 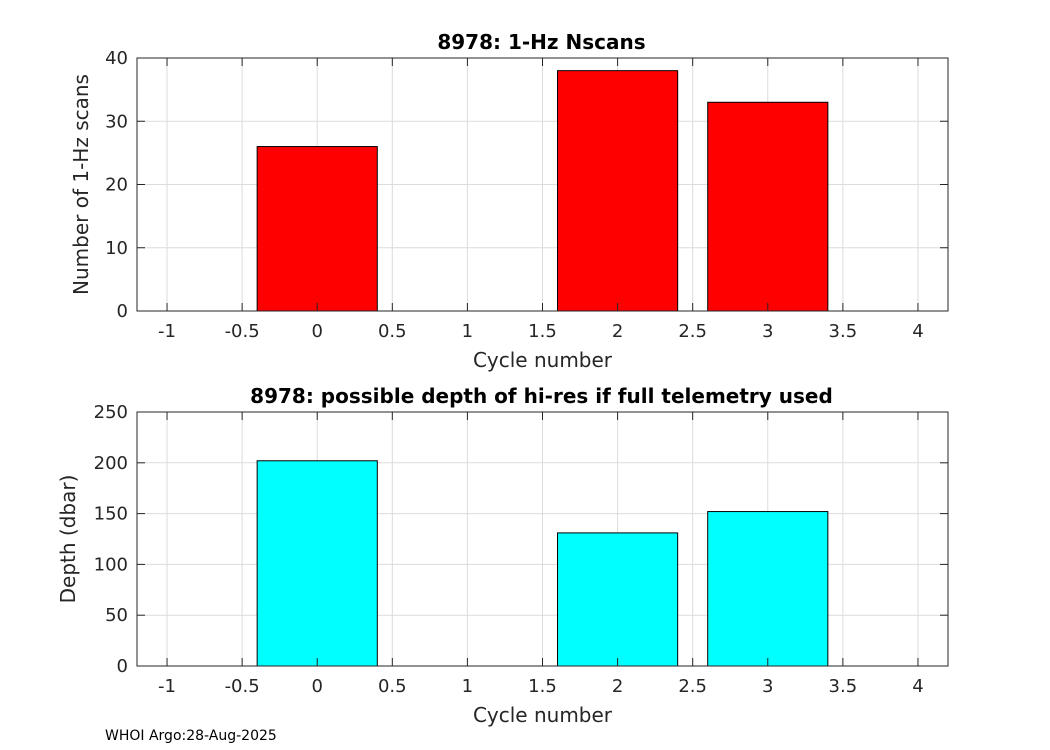 What do you see at coordinates (116, 58) in the screenshot?
I see `y-tick-label: 40` at bounding box center [116, 58].